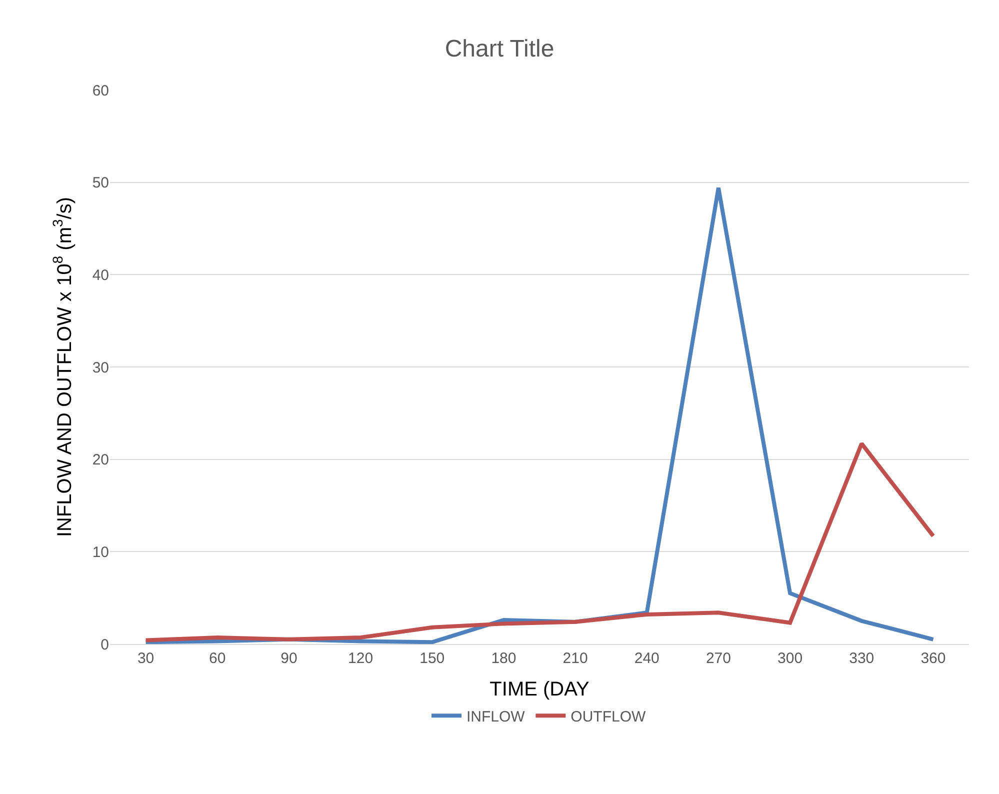  What do you see at coordinates (718, 658) in the screenshot?
I see `x-tick-label: 270` at bounding box center [718, 658].